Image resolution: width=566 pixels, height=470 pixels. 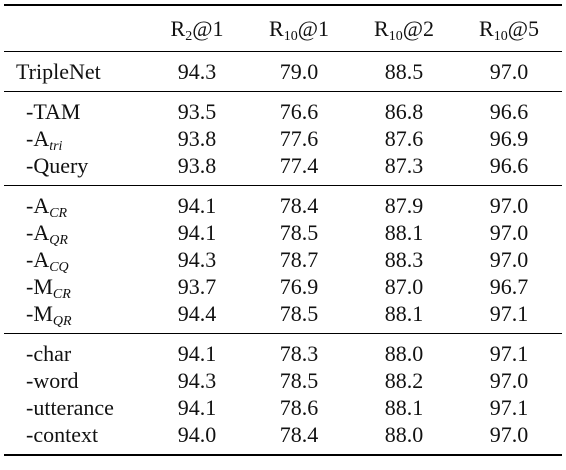 What do you see at coordinates (76, 108) in the screenshot?
I see `row-label: -TAM` at bounding box center [76, 108].